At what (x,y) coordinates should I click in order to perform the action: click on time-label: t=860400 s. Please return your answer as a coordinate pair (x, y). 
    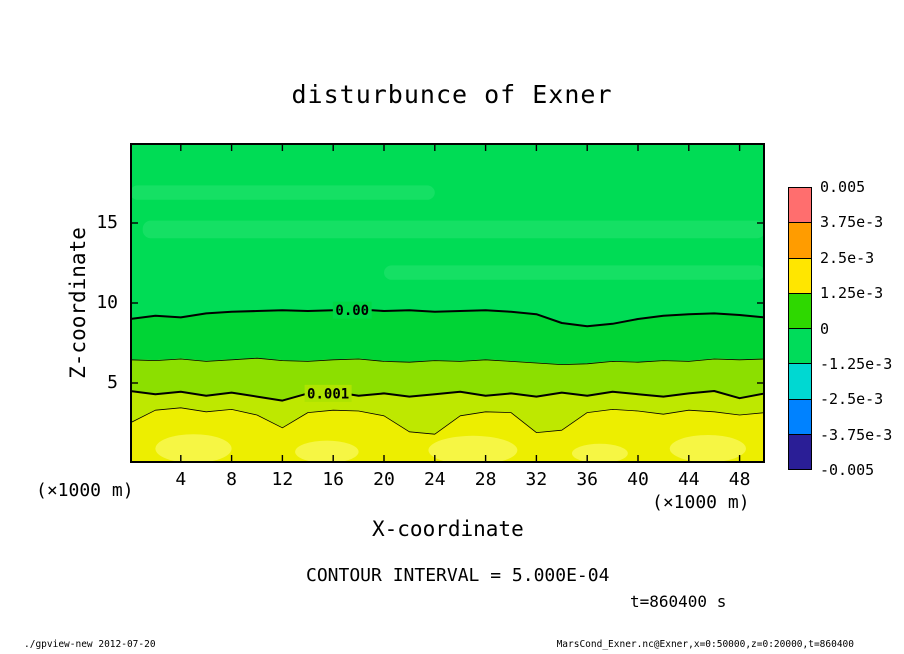
    Looking at the image, I should click on (678, 601).